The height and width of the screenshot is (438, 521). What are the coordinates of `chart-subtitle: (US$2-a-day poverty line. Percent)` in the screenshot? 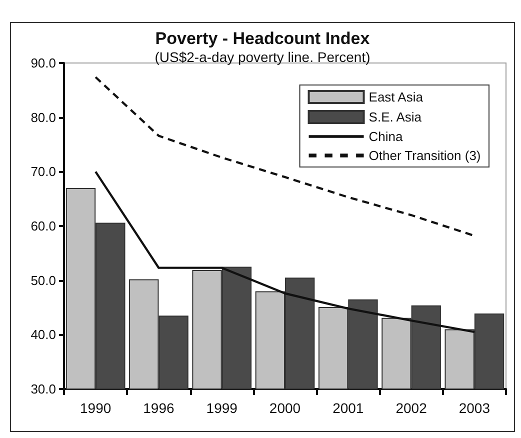 It's located at (262, 57).